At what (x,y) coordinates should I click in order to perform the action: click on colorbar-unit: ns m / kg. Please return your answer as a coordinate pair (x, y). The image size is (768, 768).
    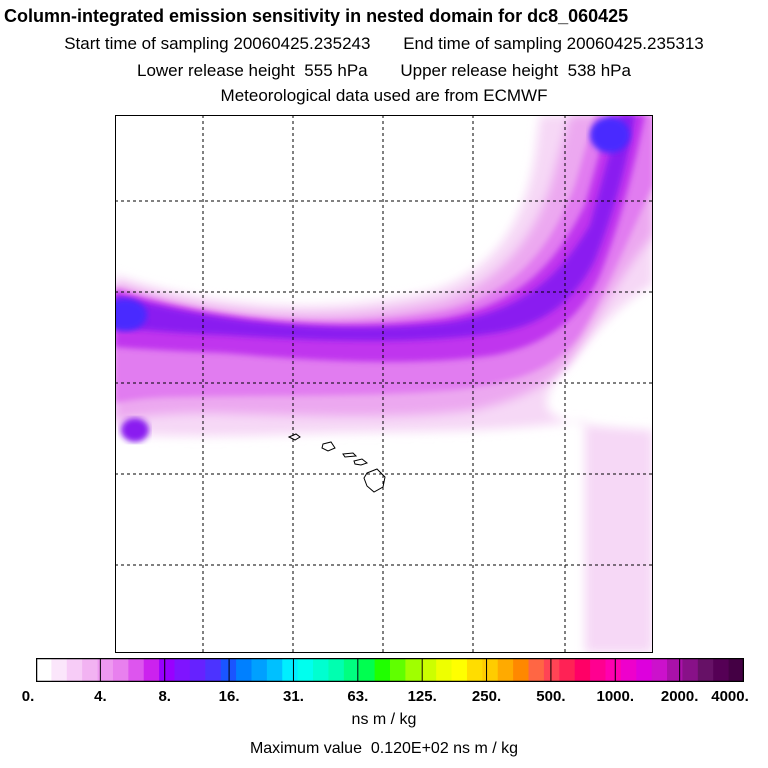
    Looking at the image, I should click on (384, 719).